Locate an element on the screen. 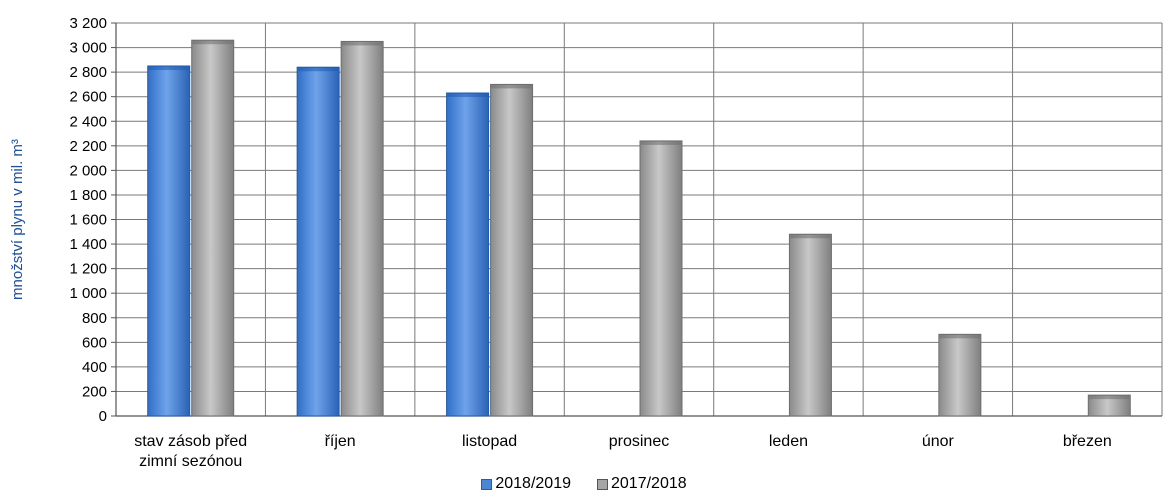 This screenshot has height=497, width=1168. y-tick-label: 1 000 is located at coordinates (88, 293).